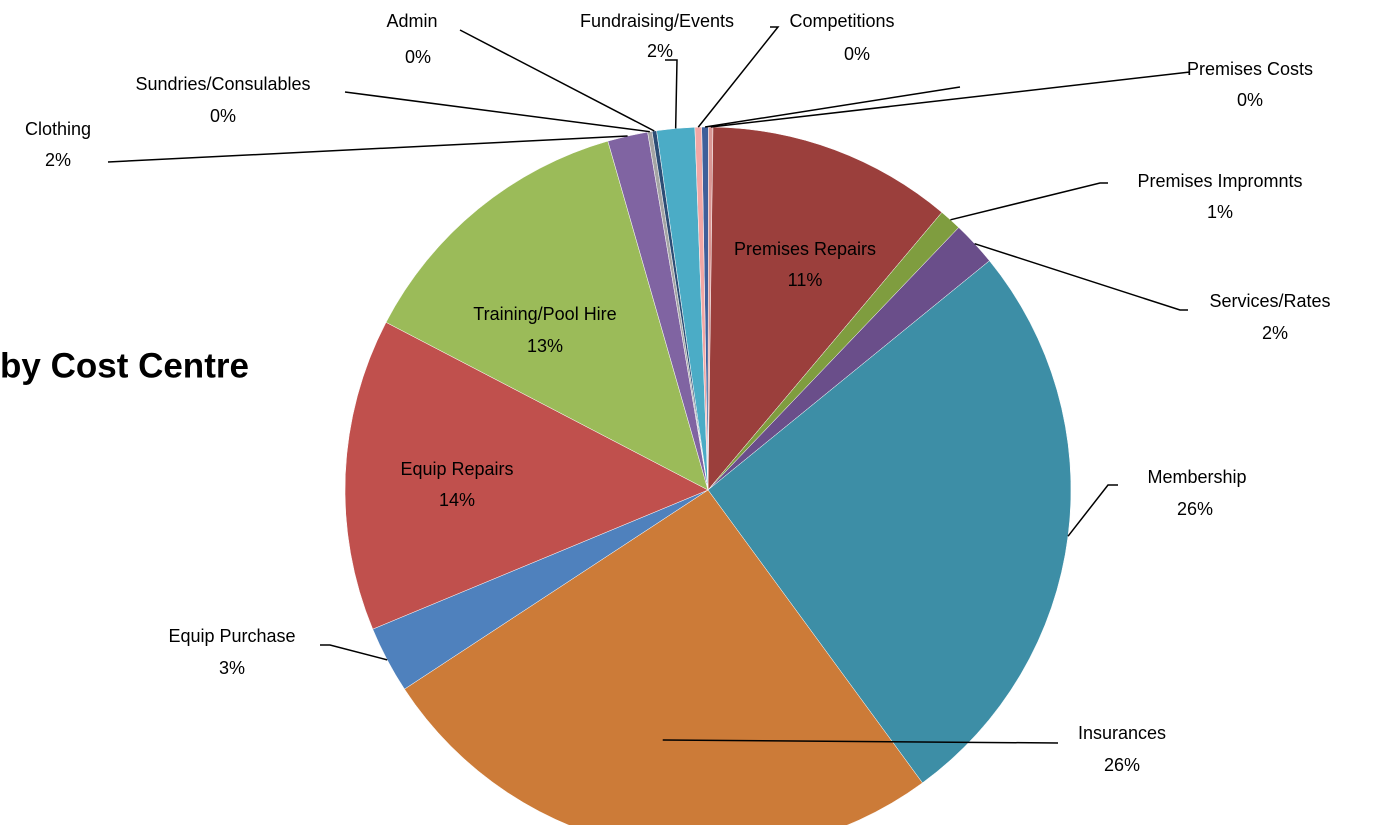 Image resolution: width=1388 pixels, height=825 pixels. Describe the element at coordinates (841, 21) in the screenshot. I see `slice-label: Competitions` at that location.